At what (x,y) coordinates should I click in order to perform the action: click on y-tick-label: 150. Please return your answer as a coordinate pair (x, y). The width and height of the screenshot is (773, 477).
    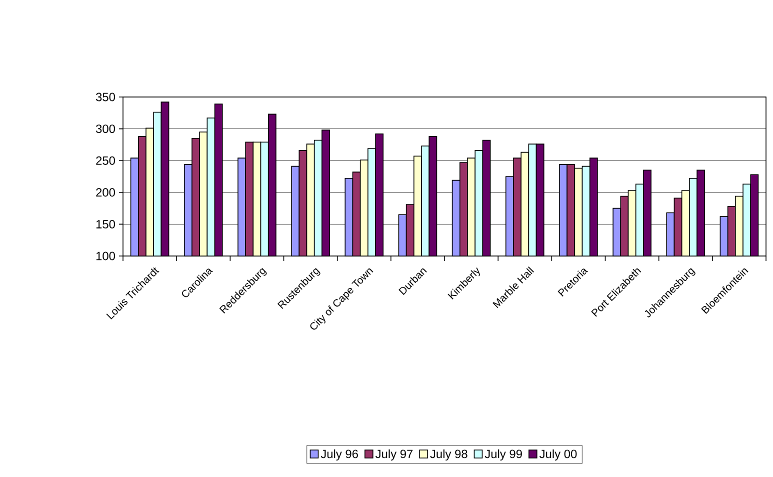
    Looking at the image, I should click on (106, 224).